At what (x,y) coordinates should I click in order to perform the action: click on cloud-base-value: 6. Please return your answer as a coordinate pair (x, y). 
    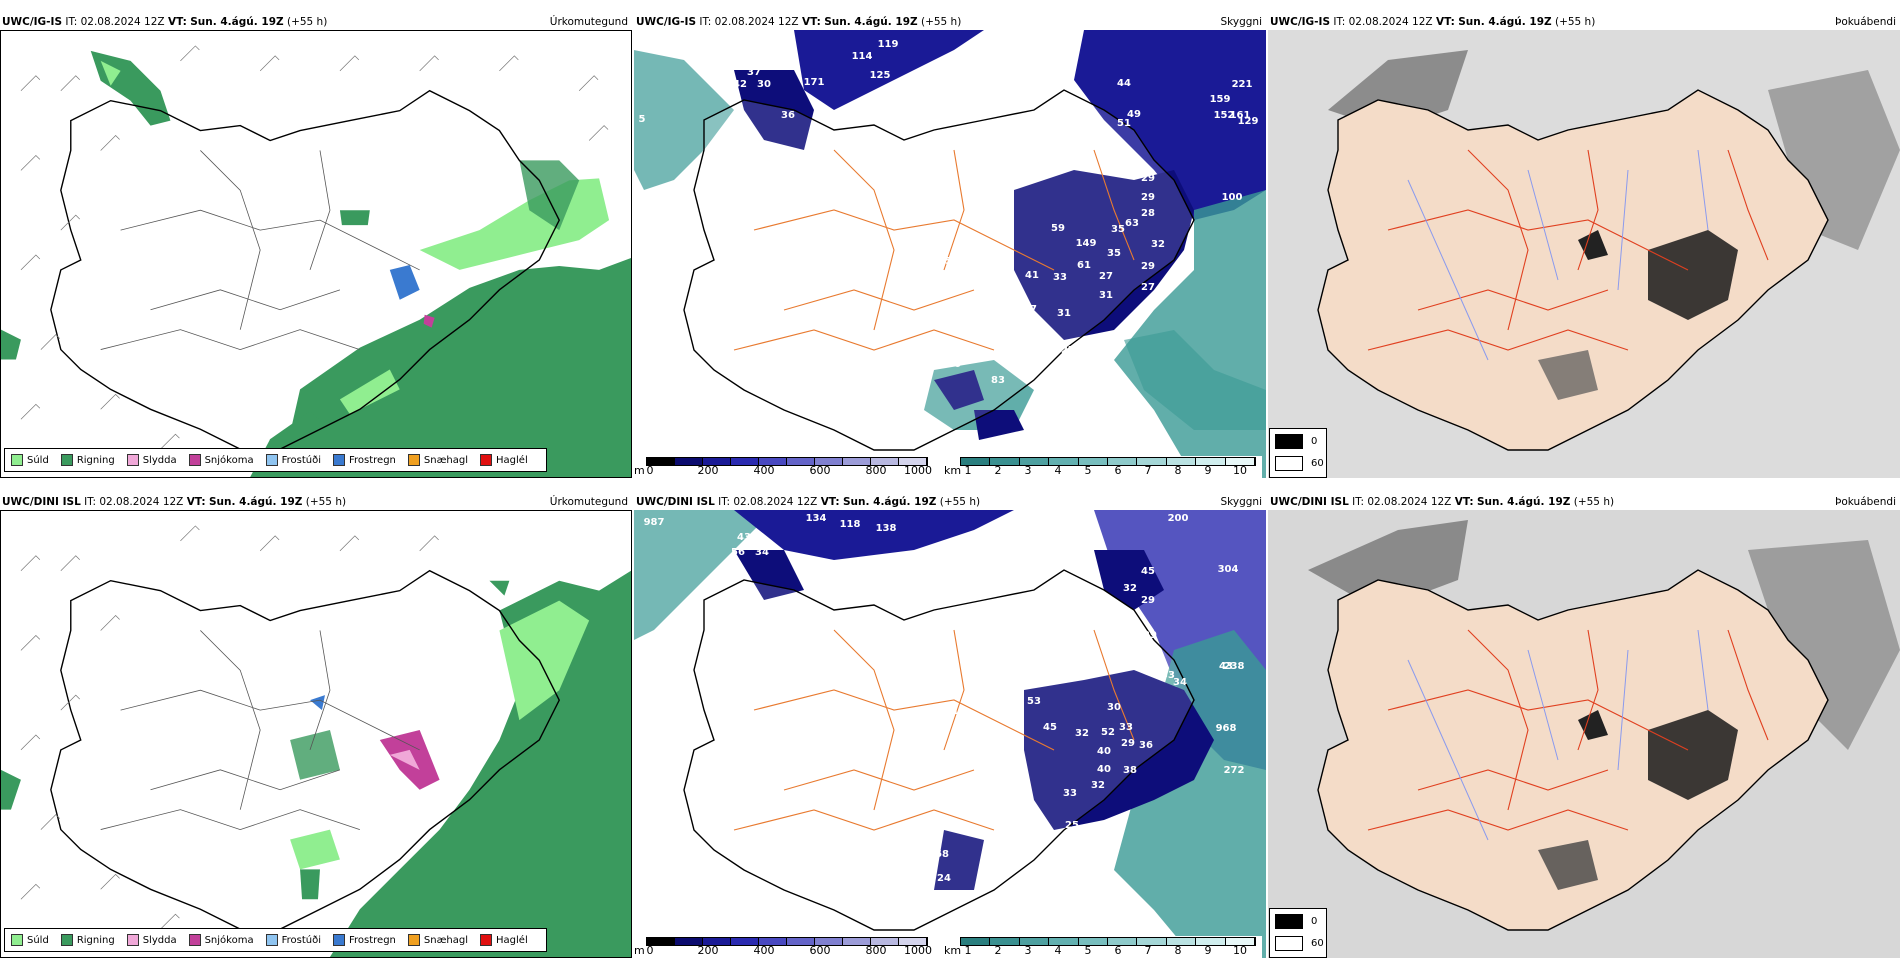
    Looking at the image, I should click on (924, 873).